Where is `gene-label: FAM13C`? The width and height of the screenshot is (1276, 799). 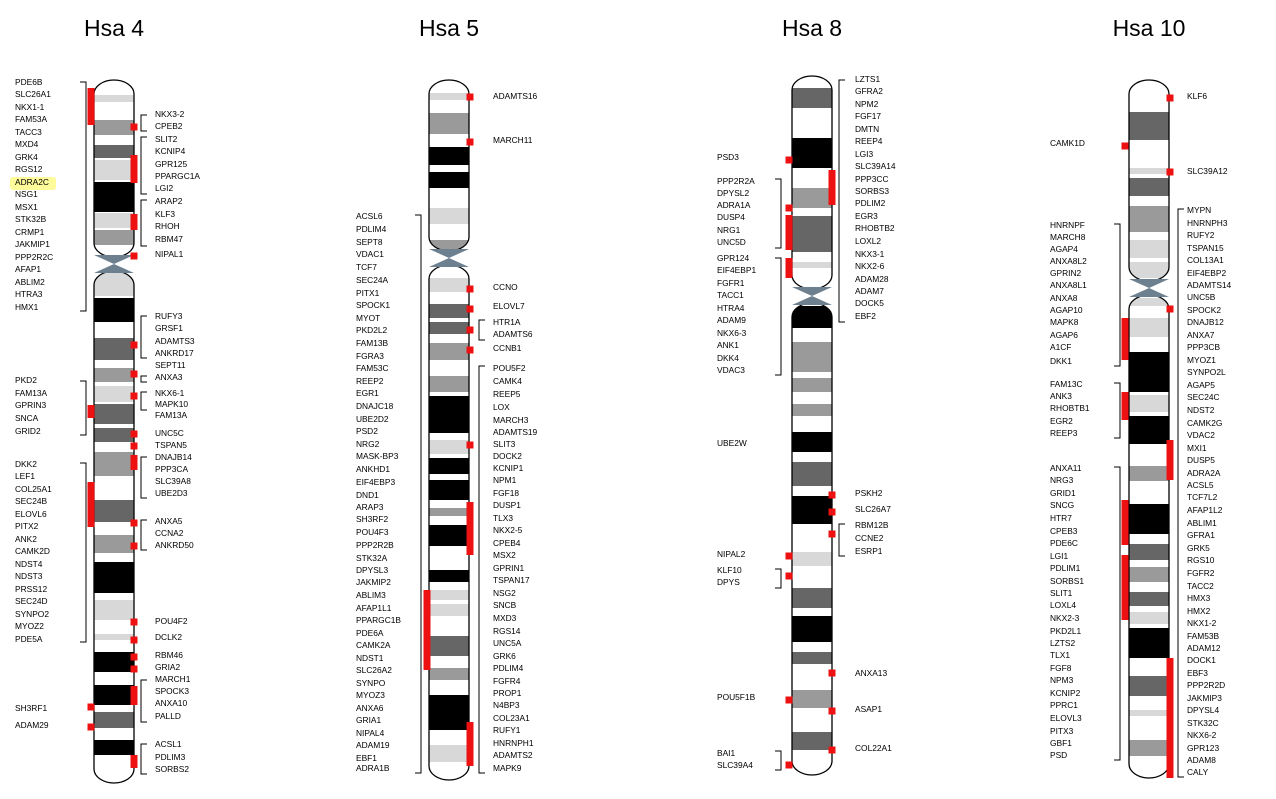
gene-label: FAM13C is located at coordinates (1066, 384).